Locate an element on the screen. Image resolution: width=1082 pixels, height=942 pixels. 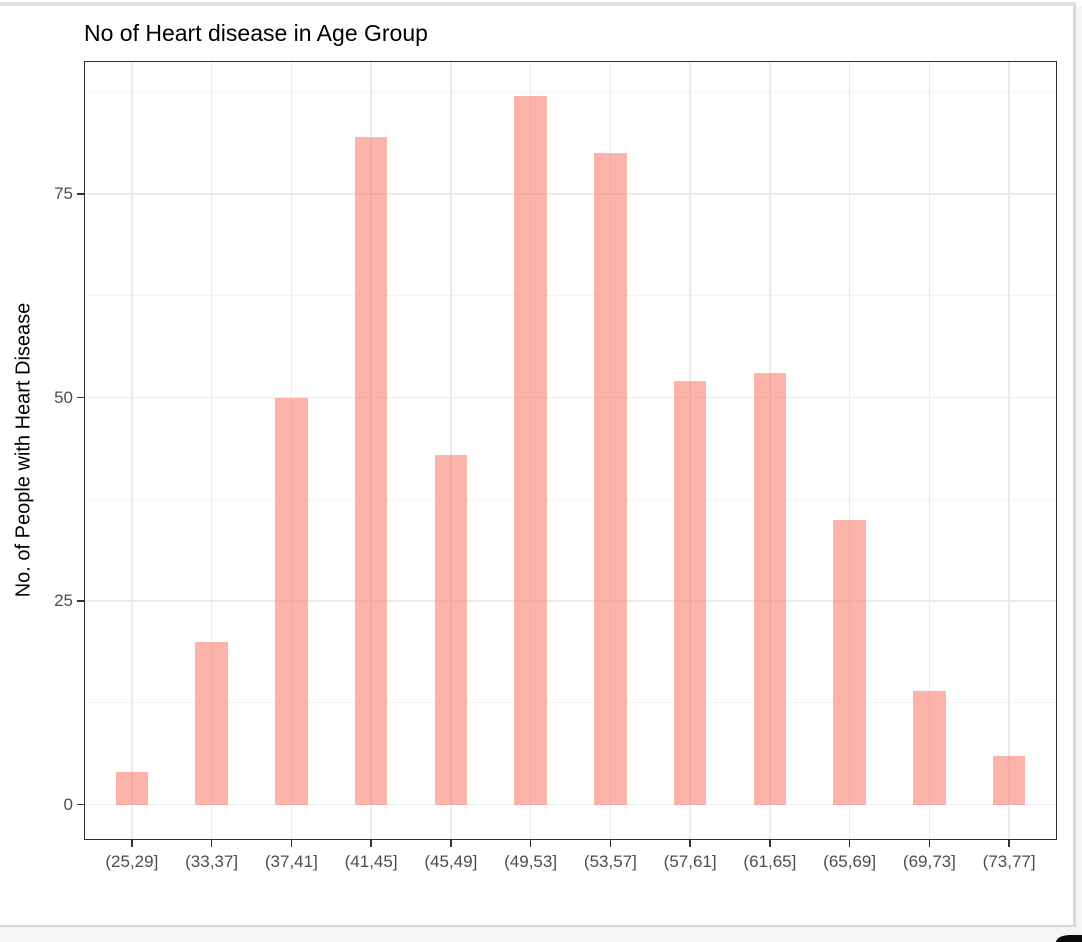
y-tick-label: 0 is located at coordinates (68, 804).